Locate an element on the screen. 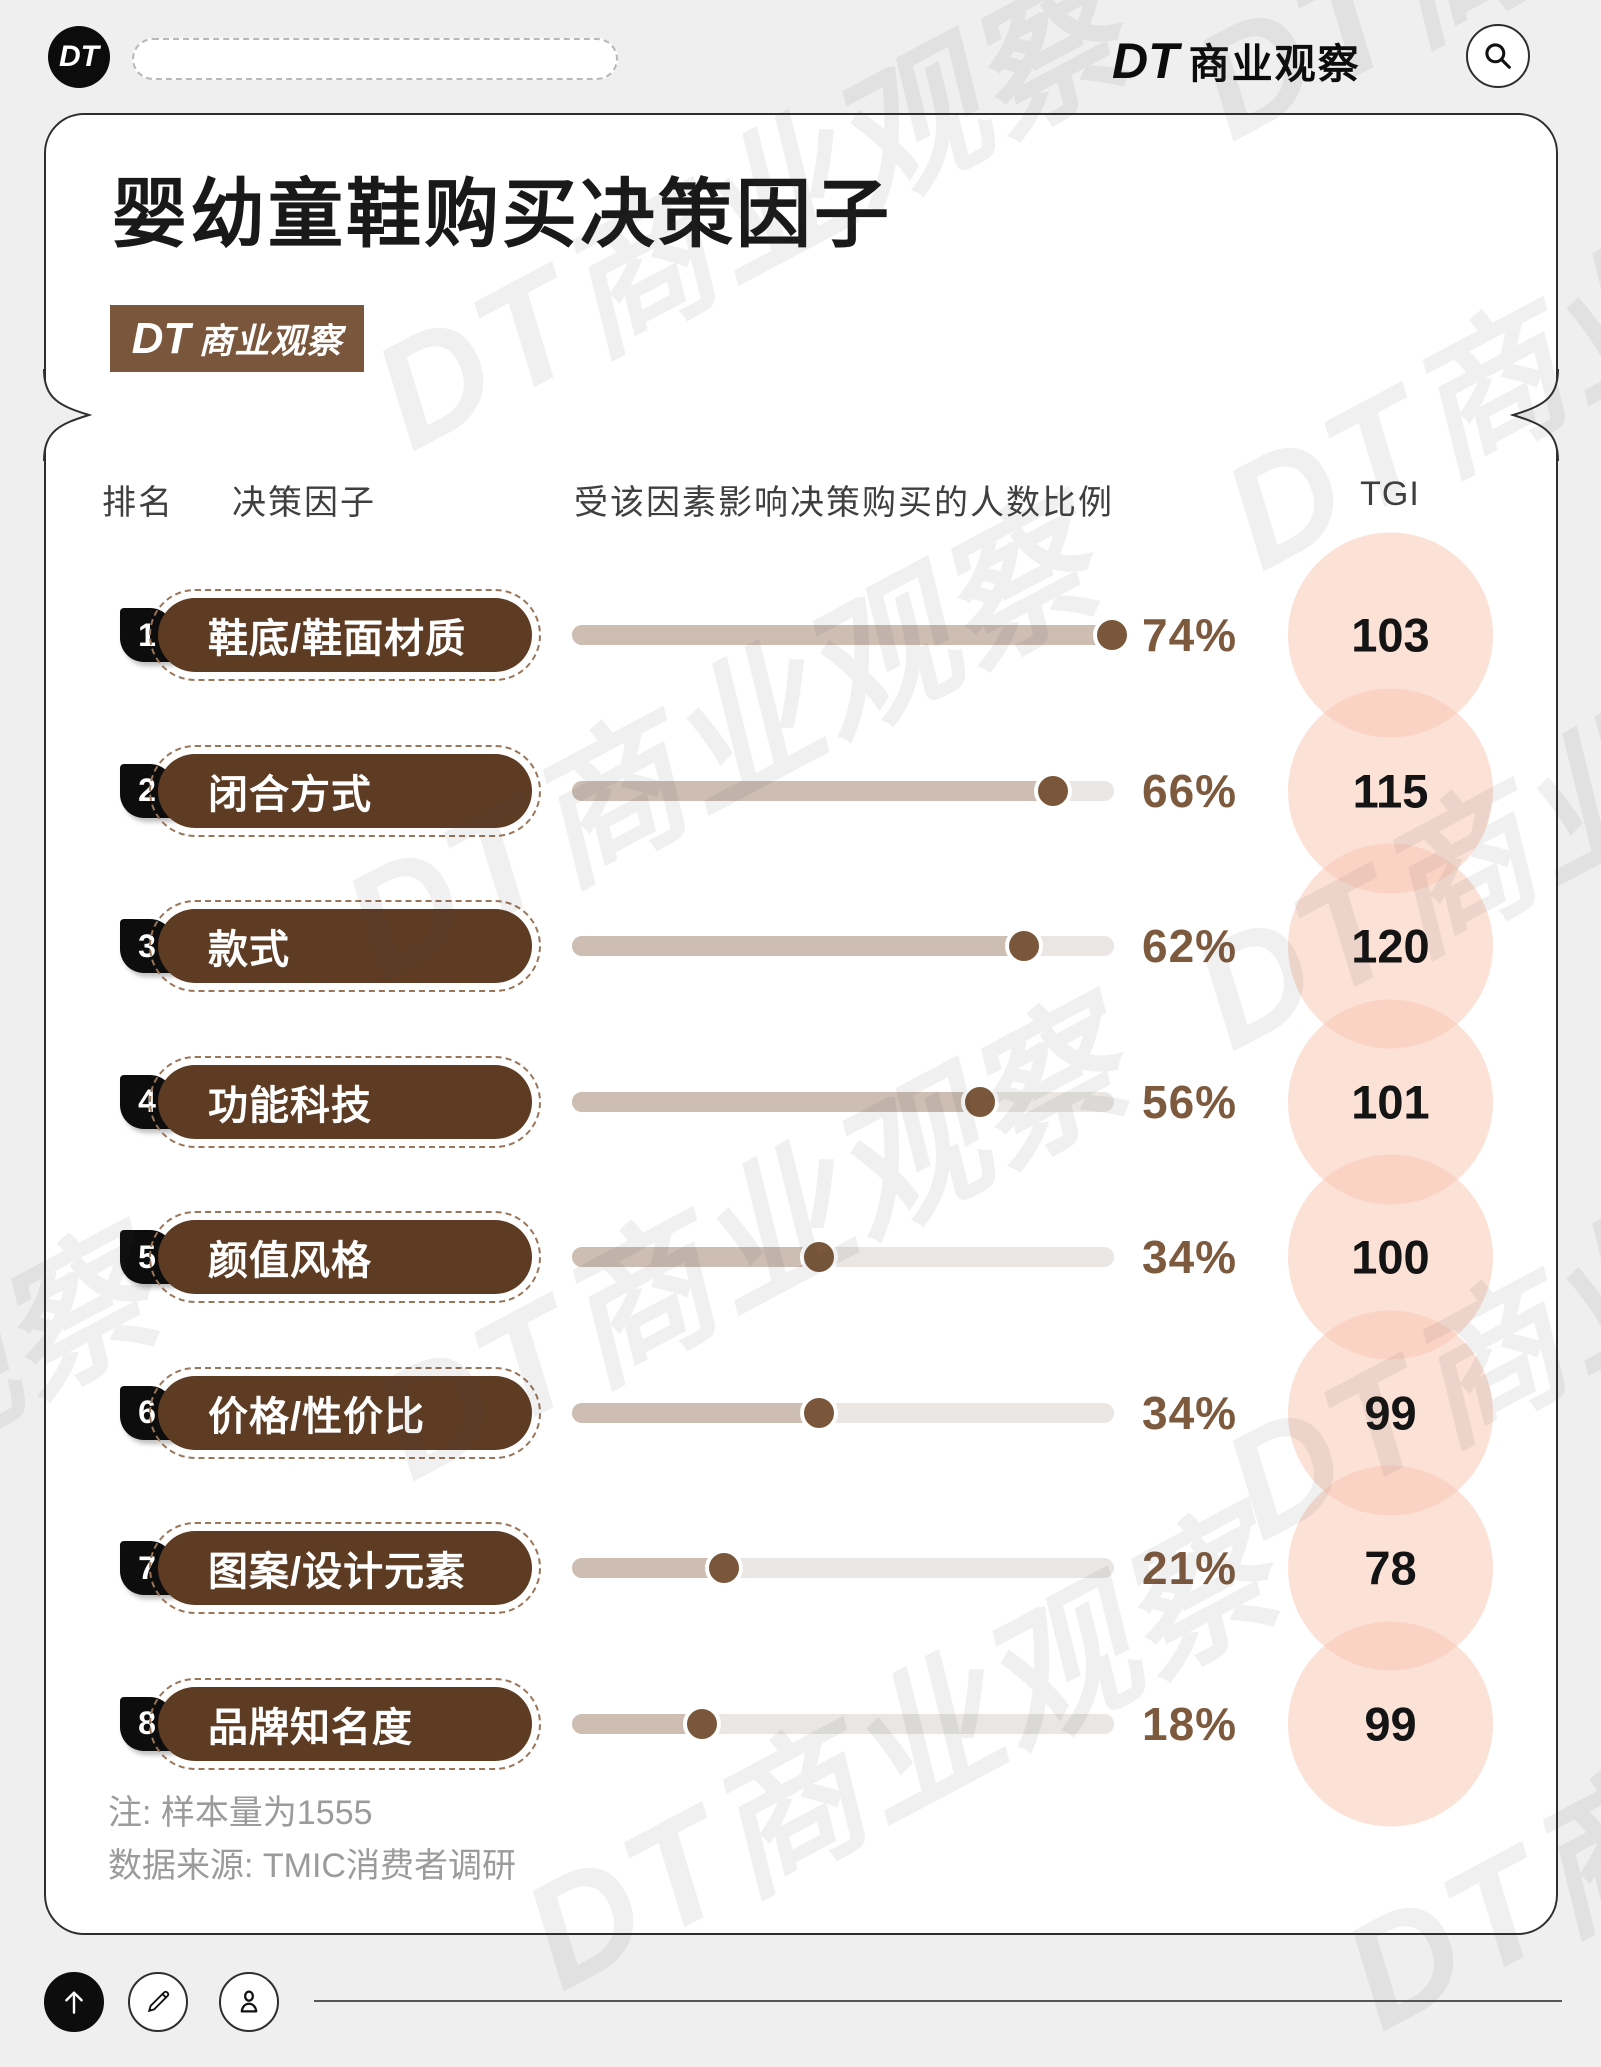 This screenshot has height=2067, width=1601. footnotes: 注: 样本量为1555 数据来源: TMIC消费者调研 is located at coordinates (312, 1839).